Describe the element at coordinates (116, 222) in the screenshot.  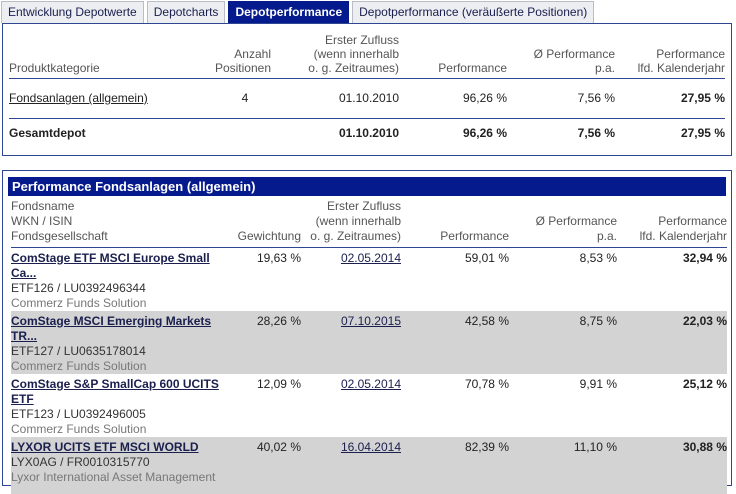
I see `header-fondsname: Fondsname WKN / ISIN Fondsgesellschaft` at that location.